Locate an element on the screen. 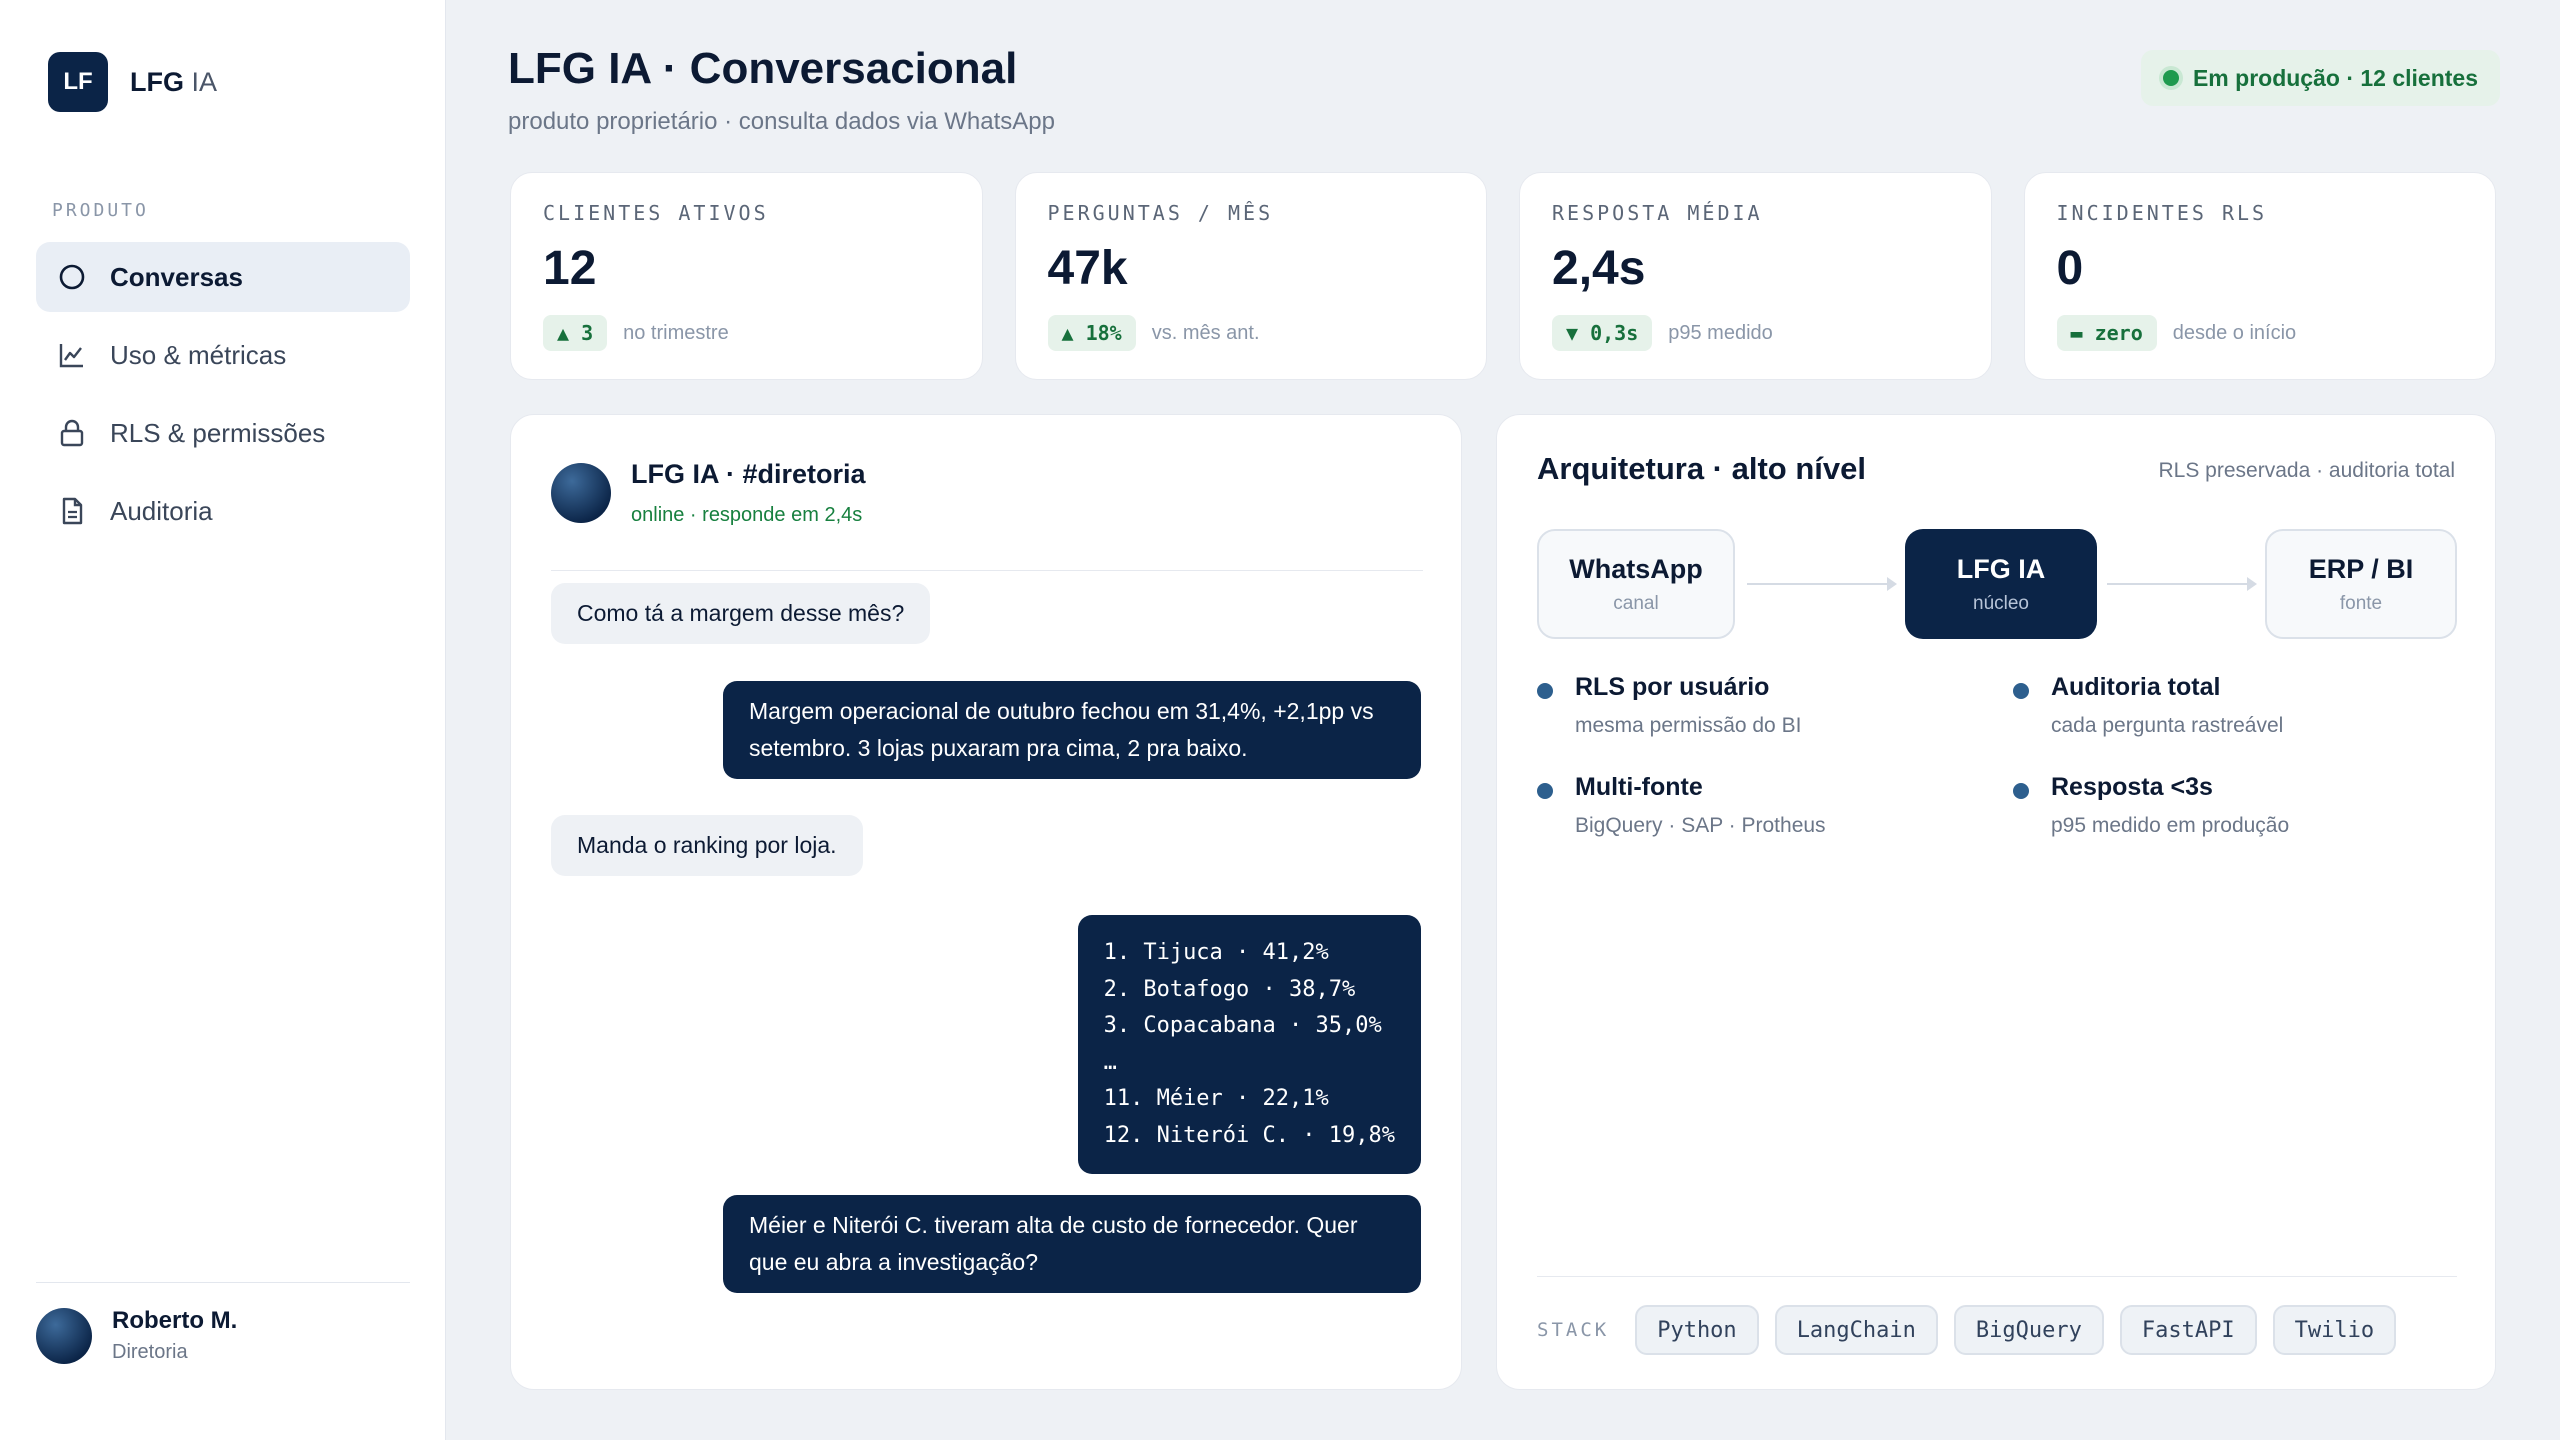 The height and width of the screenshot is (1440, 2560). node-subtitle: núcleo is located at coordinates (2001, 603).